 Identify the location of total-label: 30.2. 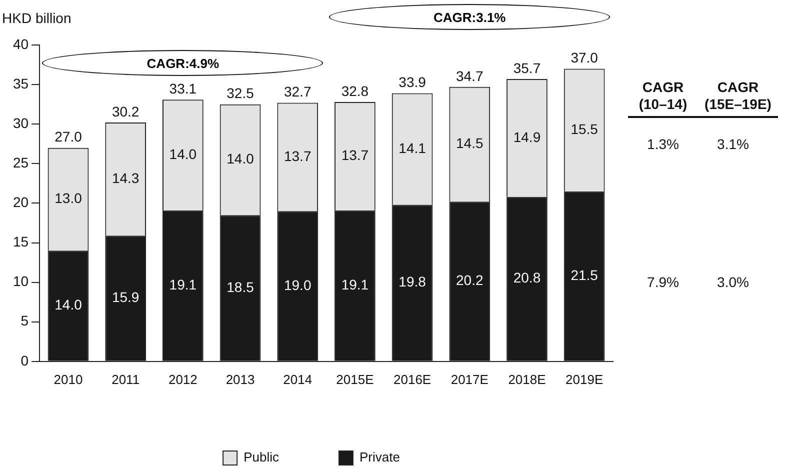
(126, 111).